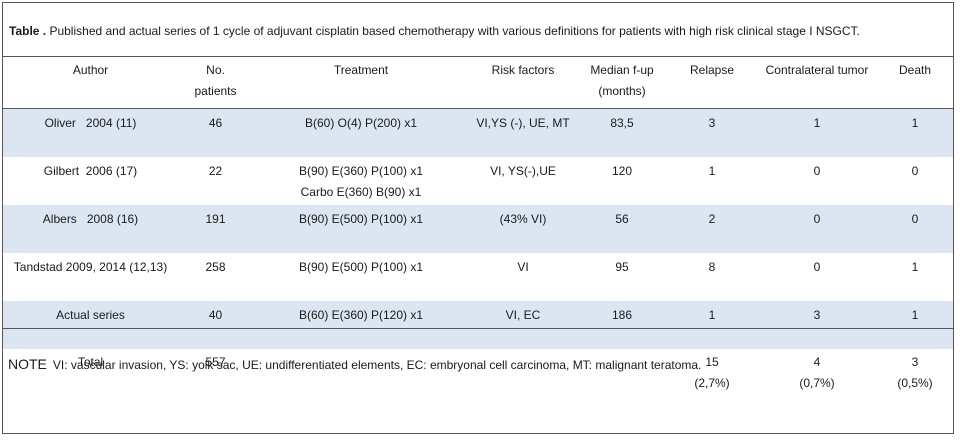  Describe the element at coordinates (523, 229) in the screenshot. I see `cell-risk: (43% VI)` at that location.